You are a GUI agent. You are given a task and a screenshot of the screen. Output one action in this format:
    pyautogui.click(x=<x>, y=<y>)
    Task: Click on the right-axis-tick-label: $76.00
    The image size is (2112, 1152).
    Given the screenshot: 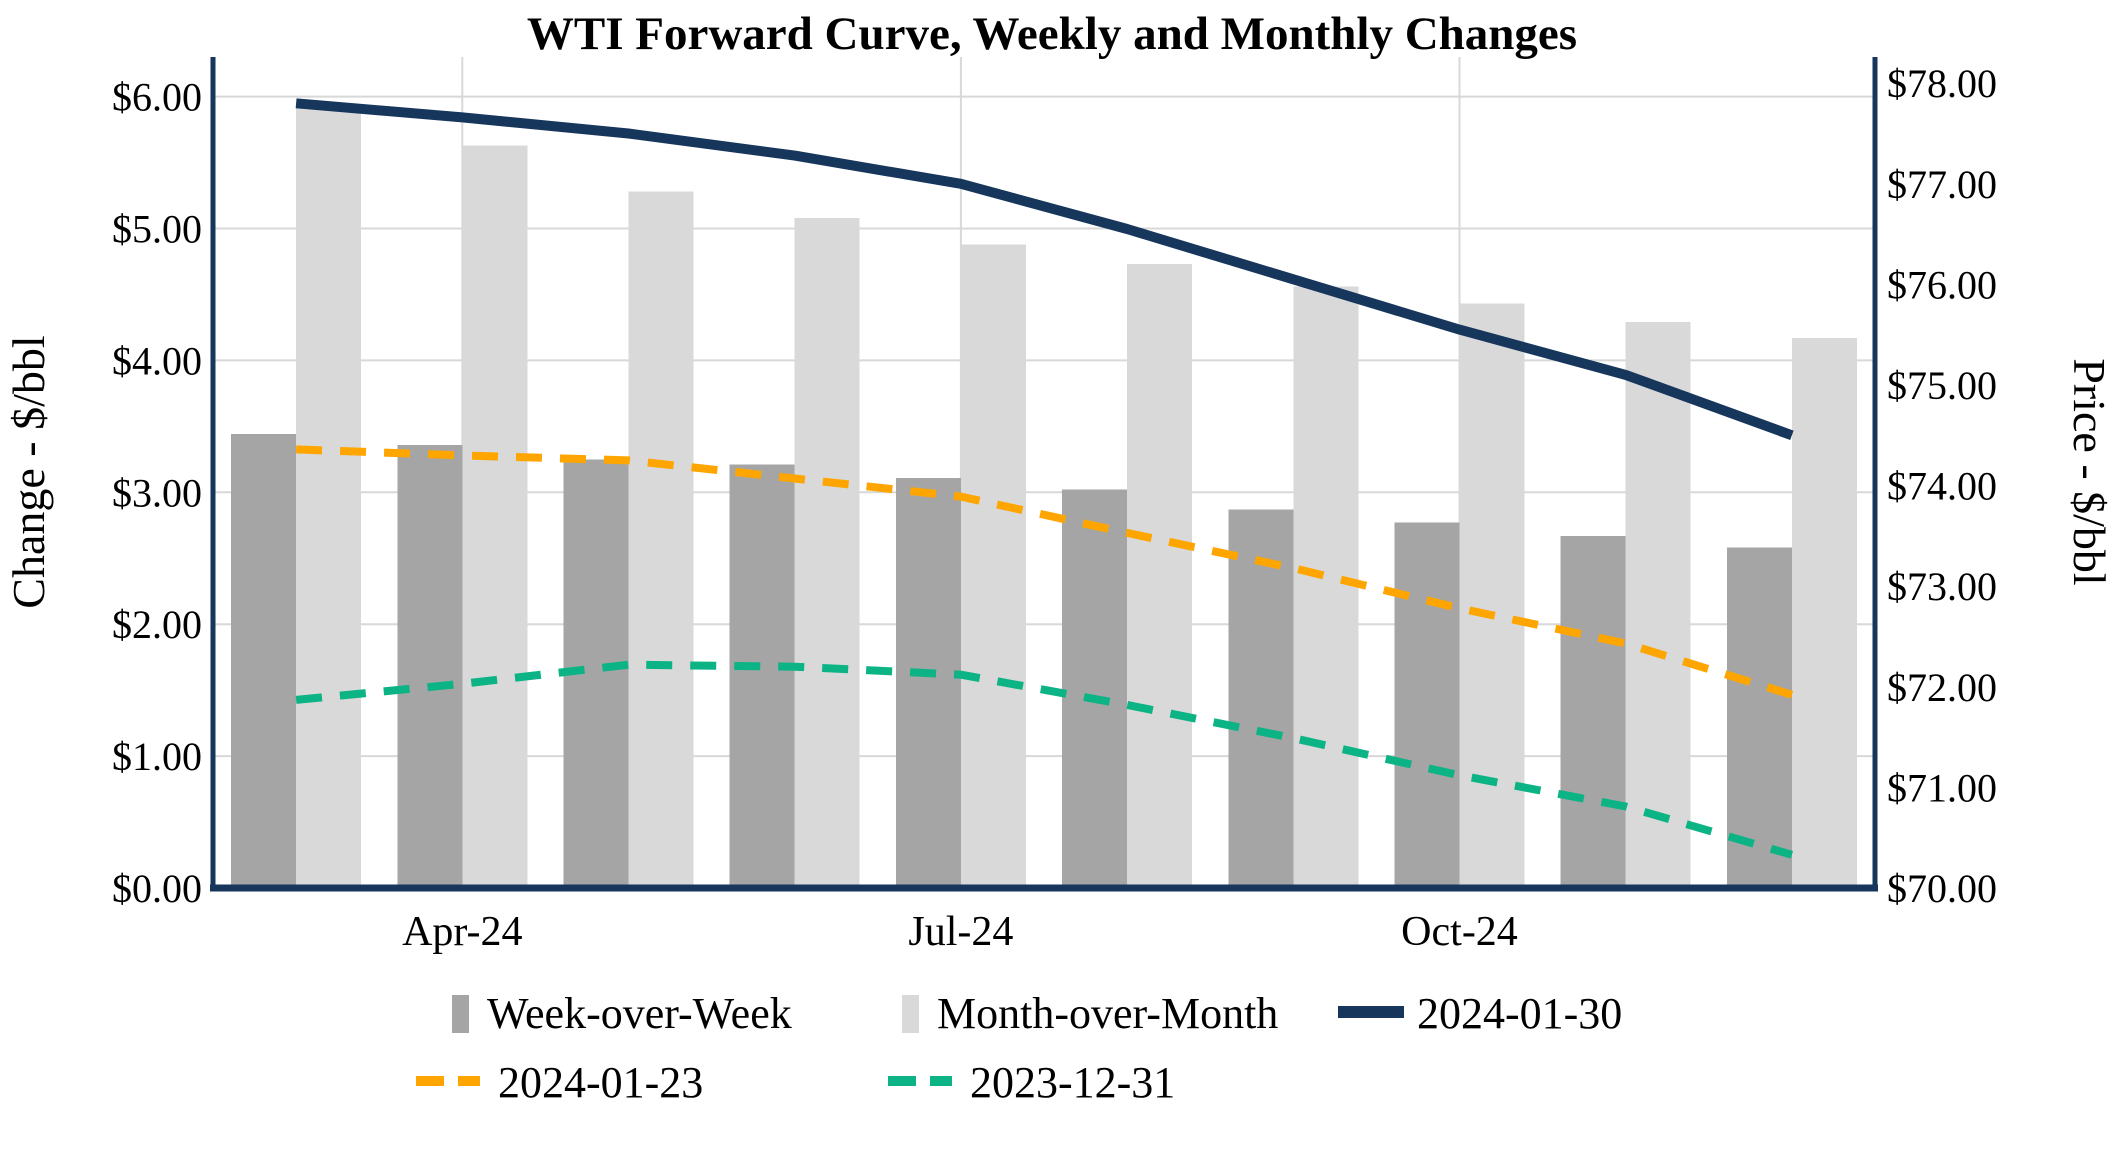 What is the action you would take?
    pyautogui.click(x=1942, y=284)
    